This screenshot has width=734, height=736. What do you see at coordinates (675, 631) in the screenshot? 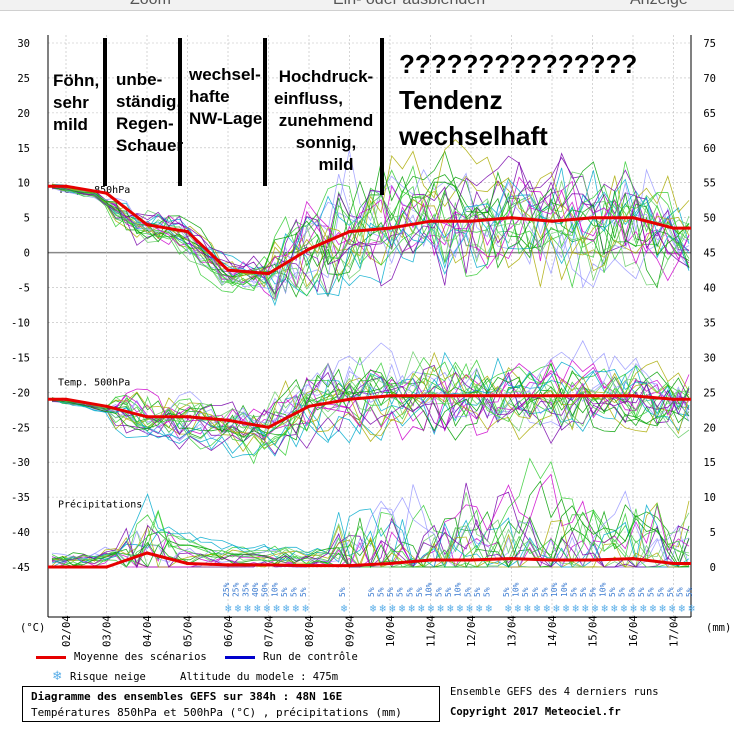
I see `date-label: 17/04` at bounding box center [675, 631].